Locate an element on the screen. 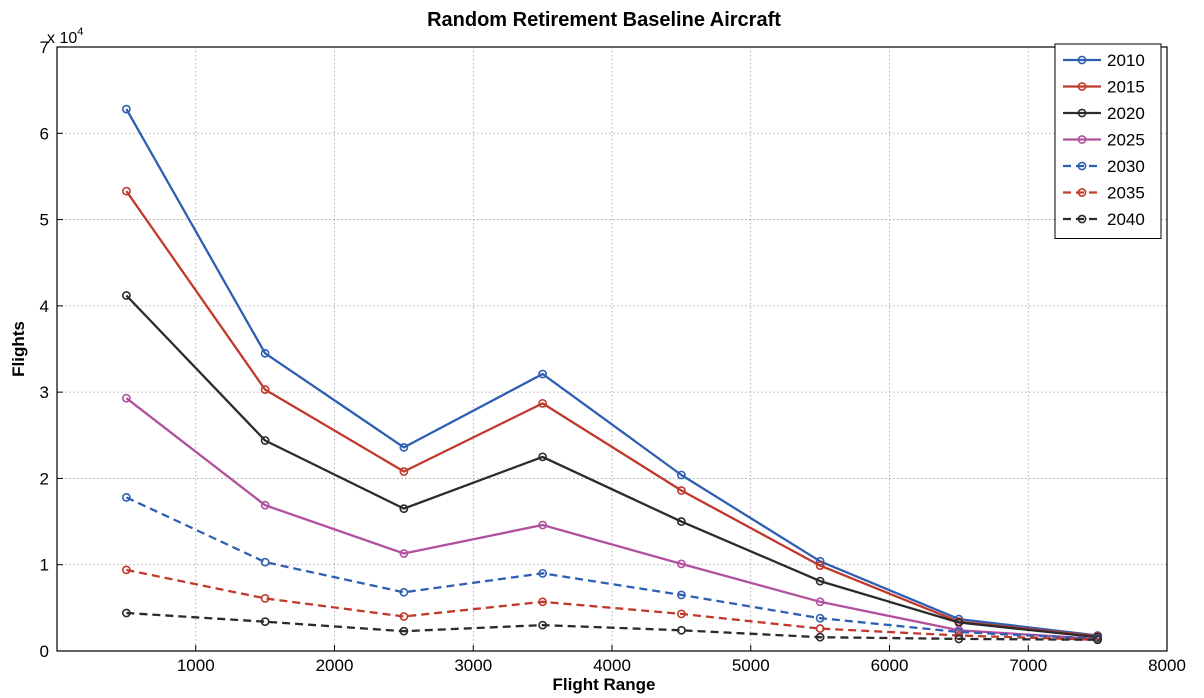 This screenshot has width=1204, height=698. y-tick-label: 7 is located at coordinates (44, 47).